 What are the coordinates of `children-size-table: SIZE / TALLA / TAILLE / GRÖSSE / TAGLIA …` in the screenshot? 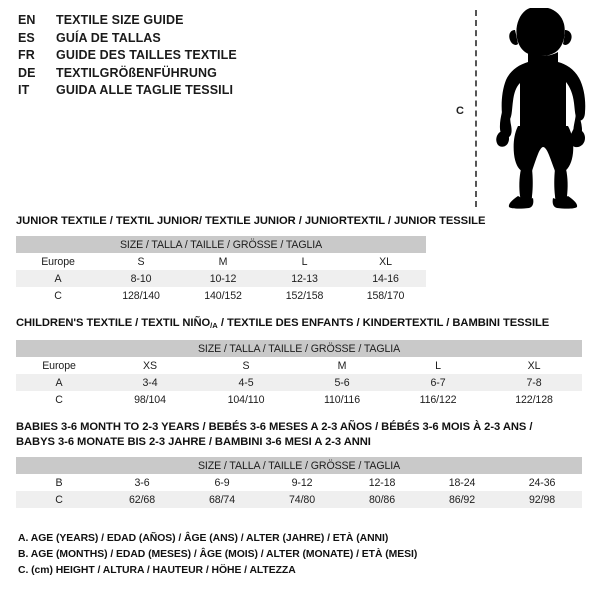 It's located at (299, 374).